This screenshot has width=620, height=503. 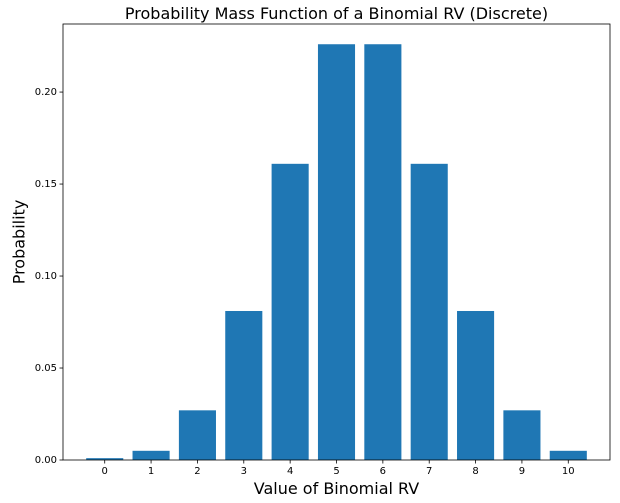 What do you see at coordinates (46, 92) in the screenshot?
I see `y-tick-label: 0.20` at bounding box center [46, 92].